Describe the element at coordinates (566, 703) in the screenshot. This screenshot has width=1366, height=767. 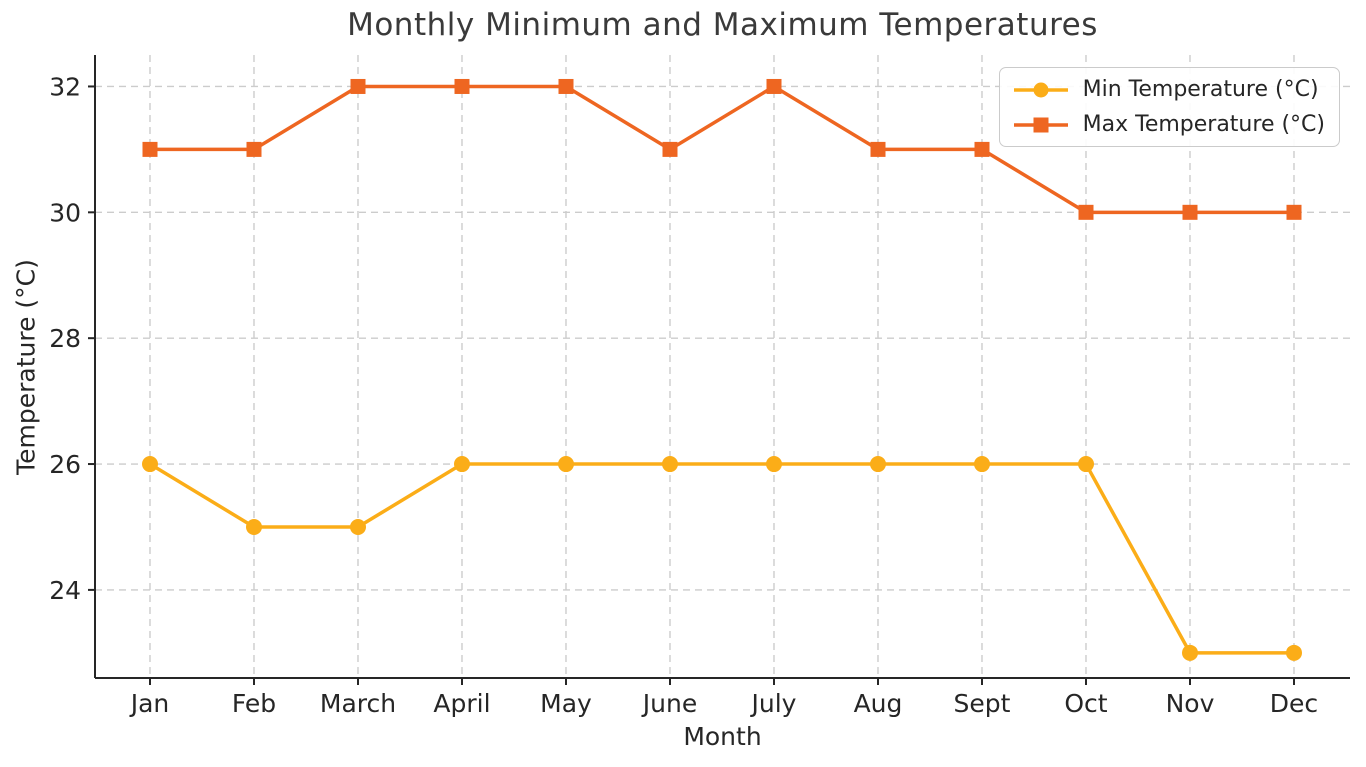
I see `x-tick-label: May` at that location.